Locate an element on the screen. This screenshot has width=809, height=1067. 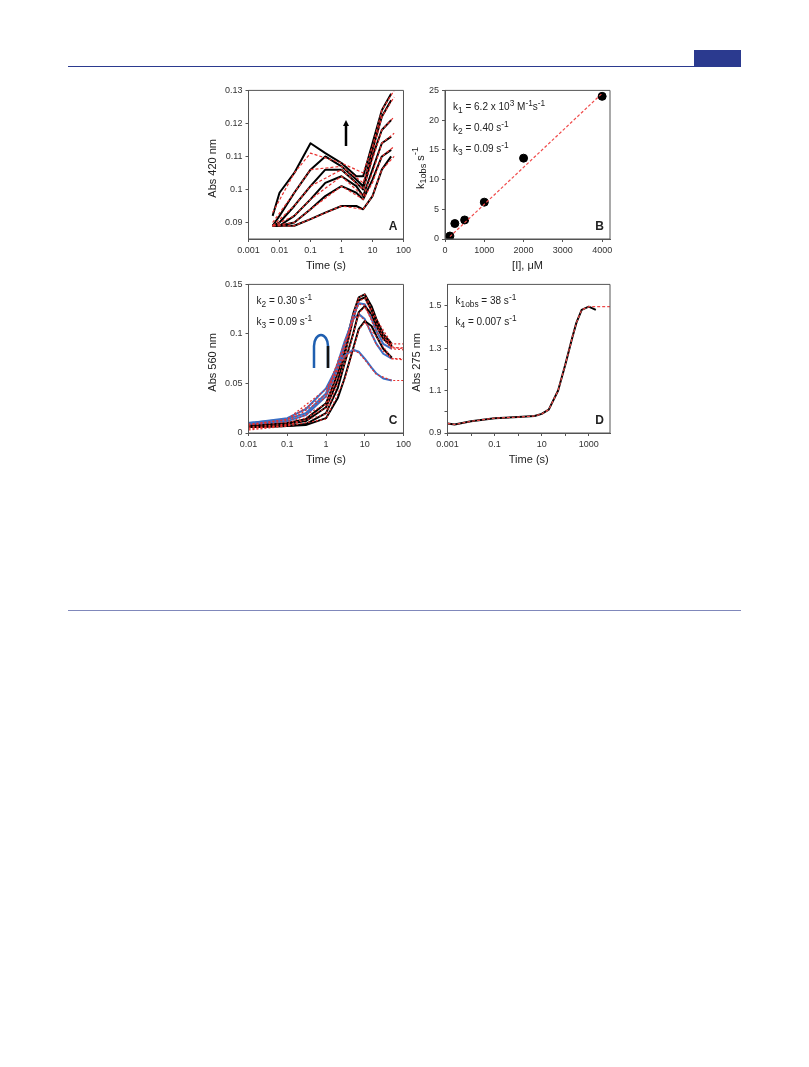
y-tick-label: 0.15 is located at coordinates (233, 283).